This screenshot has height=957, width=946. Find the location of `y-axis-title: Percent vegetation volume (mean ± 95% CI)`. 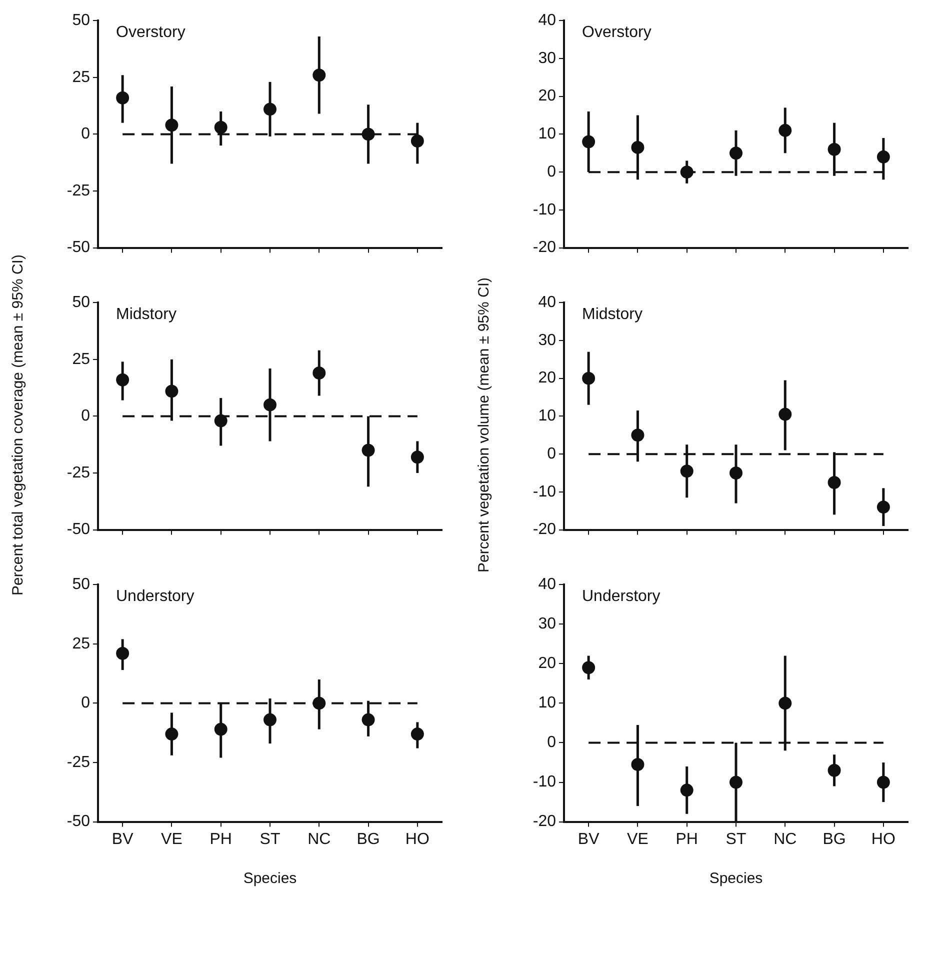

y-axis-title: Percent vegetation volume (mean ± 95% CI) is located at coordinates (484, 425).